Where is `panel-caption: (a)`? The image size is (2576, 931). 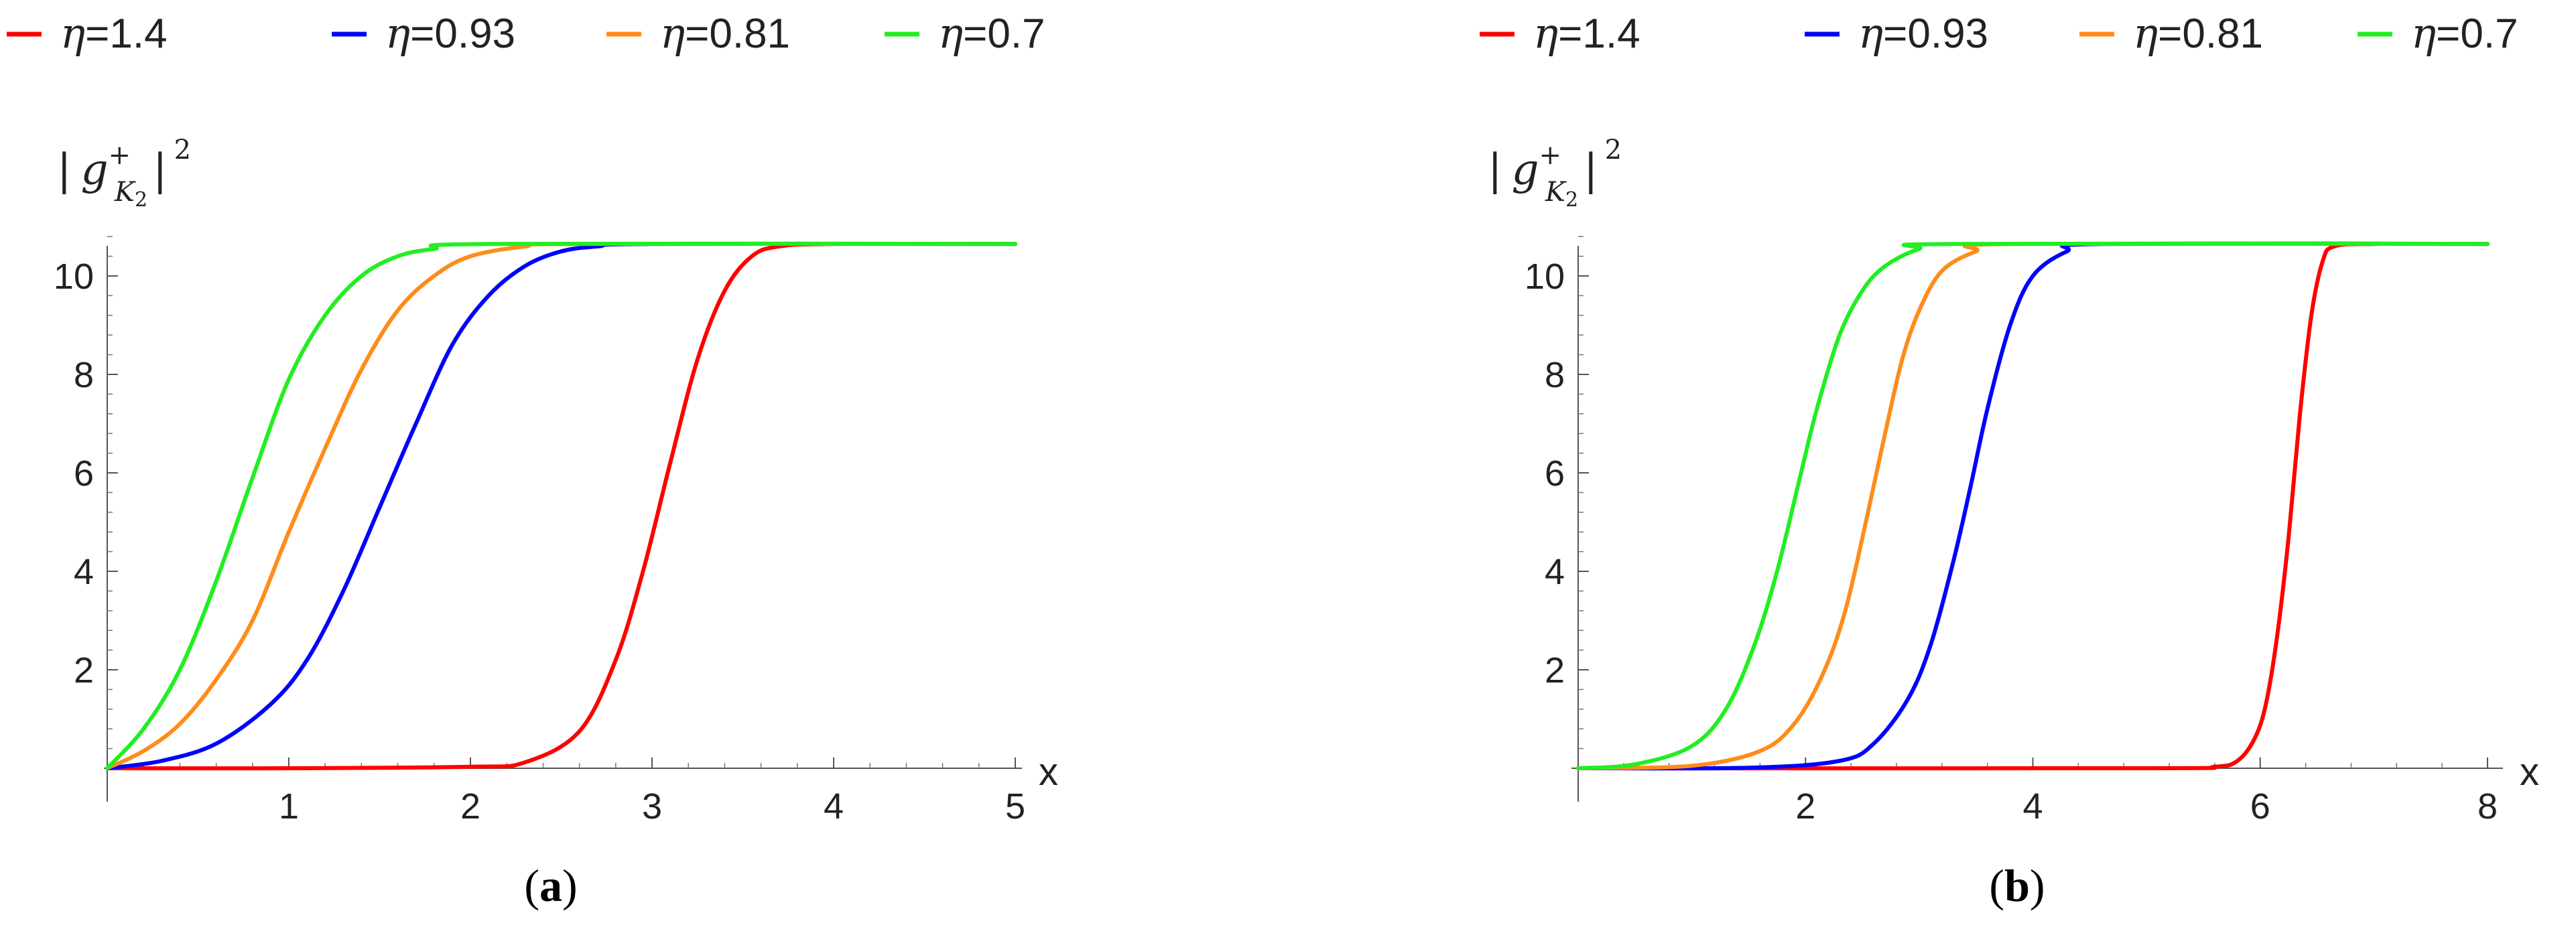 panel-caption: (a) is located at coordinates (550, 886).